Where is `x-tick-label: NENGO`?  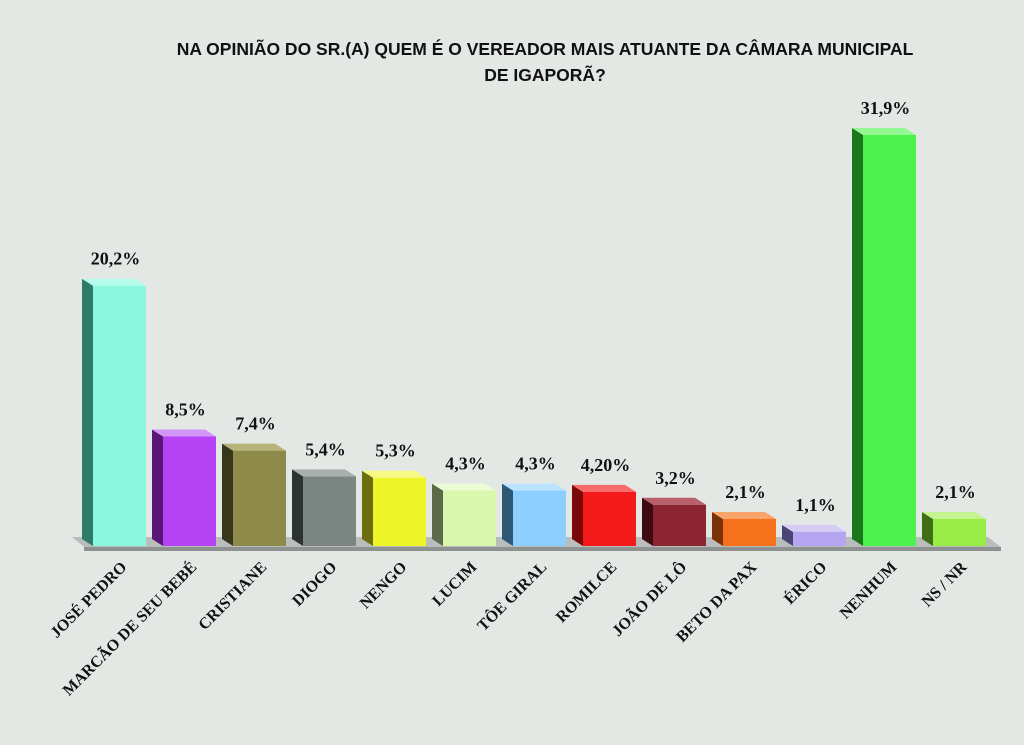 x-tick-label: NENGO is located at coordinates (384, 586).